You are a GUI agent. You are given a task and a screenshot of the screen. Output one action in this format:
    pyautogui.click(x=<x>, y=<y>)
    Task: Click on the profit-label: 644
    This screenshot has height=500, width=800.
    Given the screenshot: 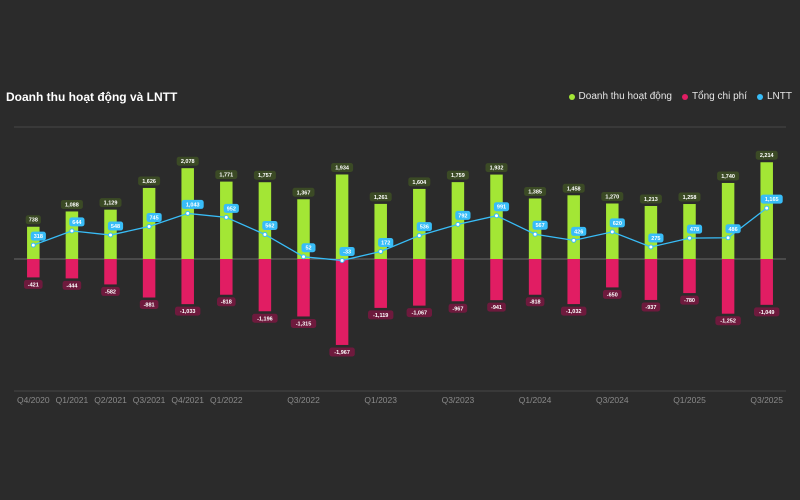 What is the action you would take?
    pyautogui.click(x=77, y=223)
    